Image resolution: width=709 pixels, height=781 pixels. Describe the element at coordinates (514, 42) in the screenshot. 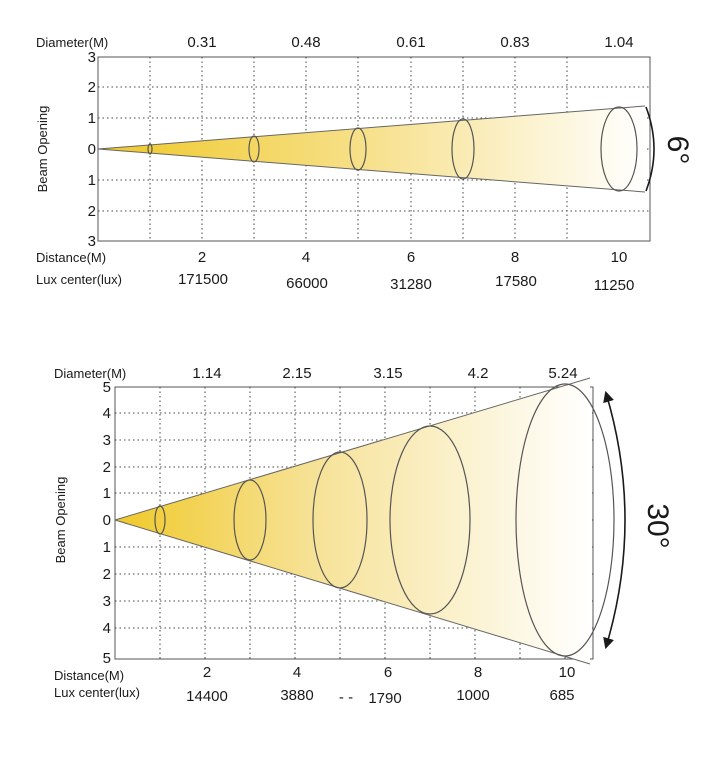

I see `diameter-value: 0.83` at that location.